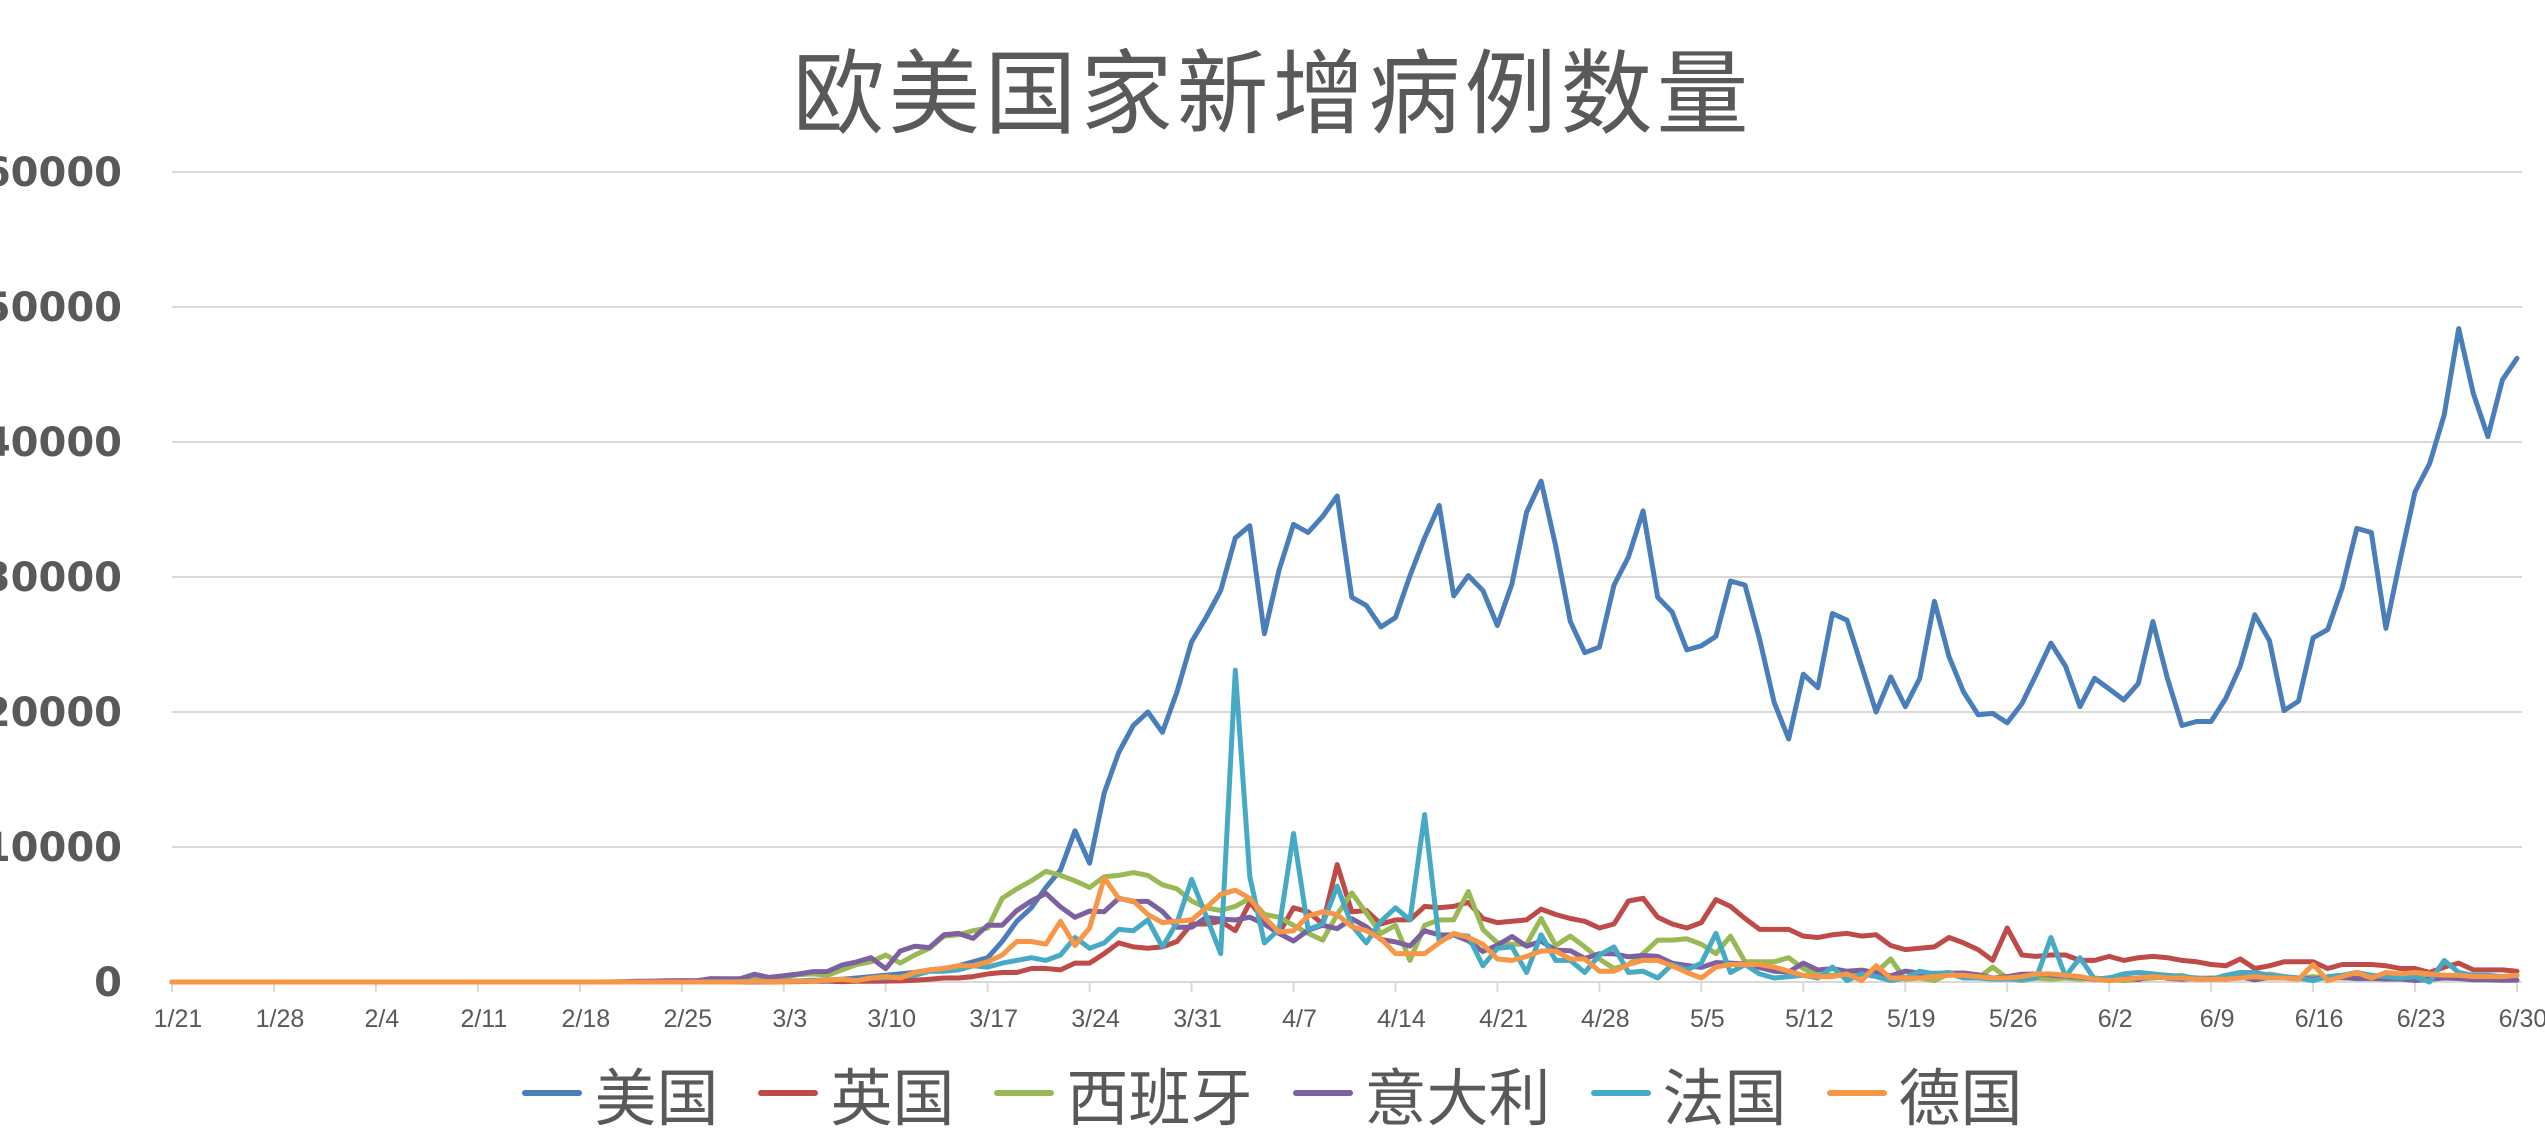  I want to click on x-tick-label: 6/30, so click(2522, 1019).